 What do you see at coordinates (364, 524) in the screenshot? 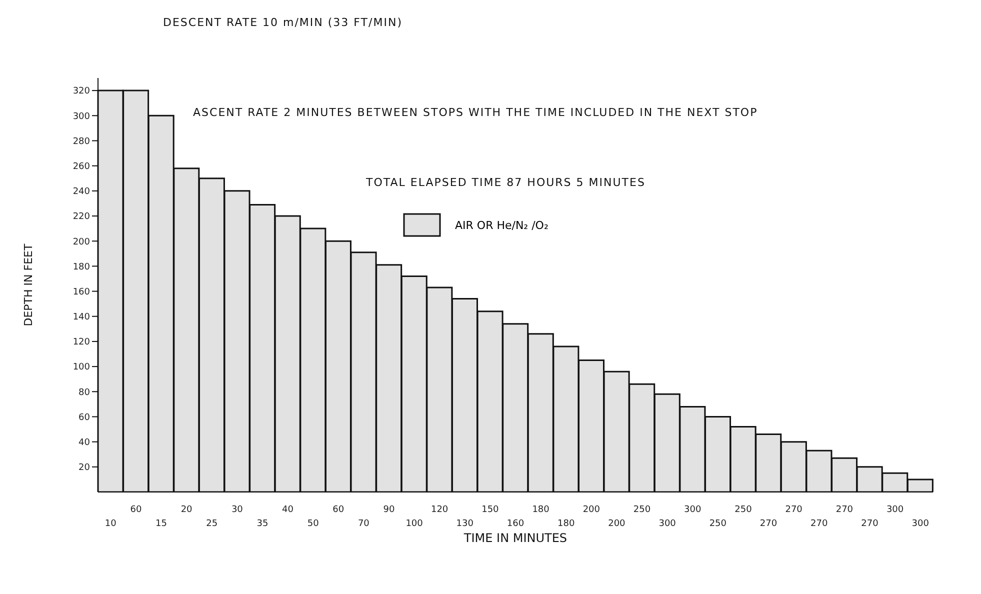
I see `x-tick-label: 70` at bounding box center [364, 524].